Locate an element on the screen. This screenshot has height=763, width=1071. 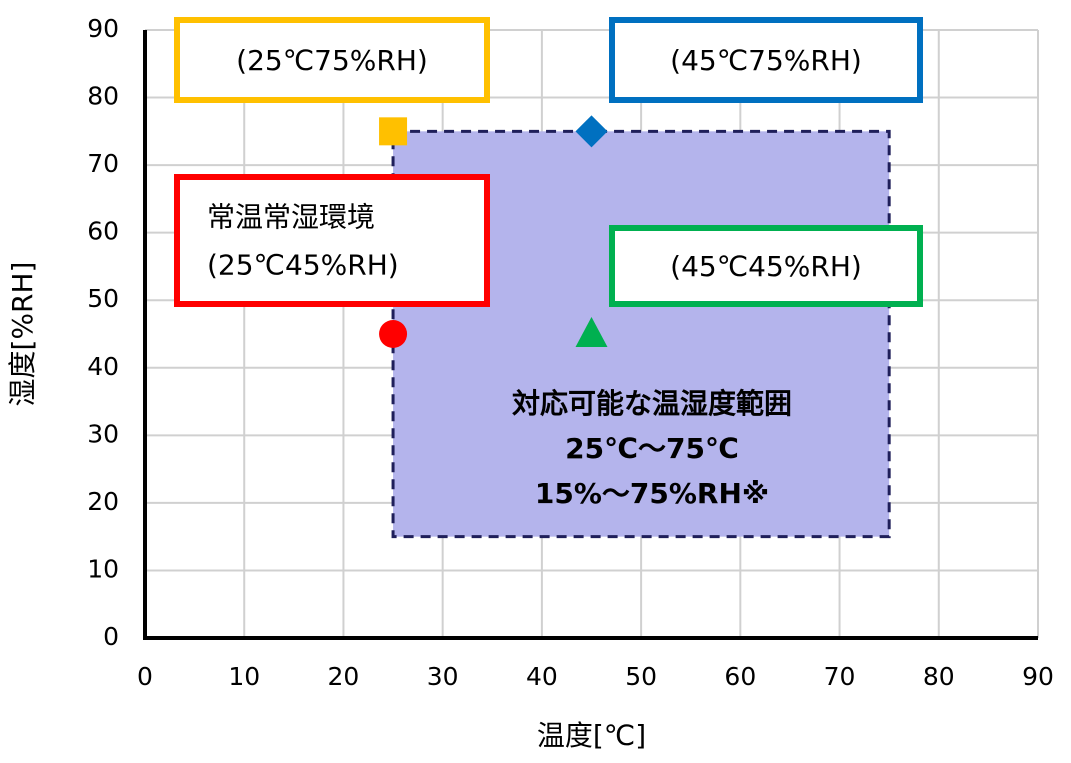
region-label: 15%～75%RH※ is located at coordinates (652, 493).